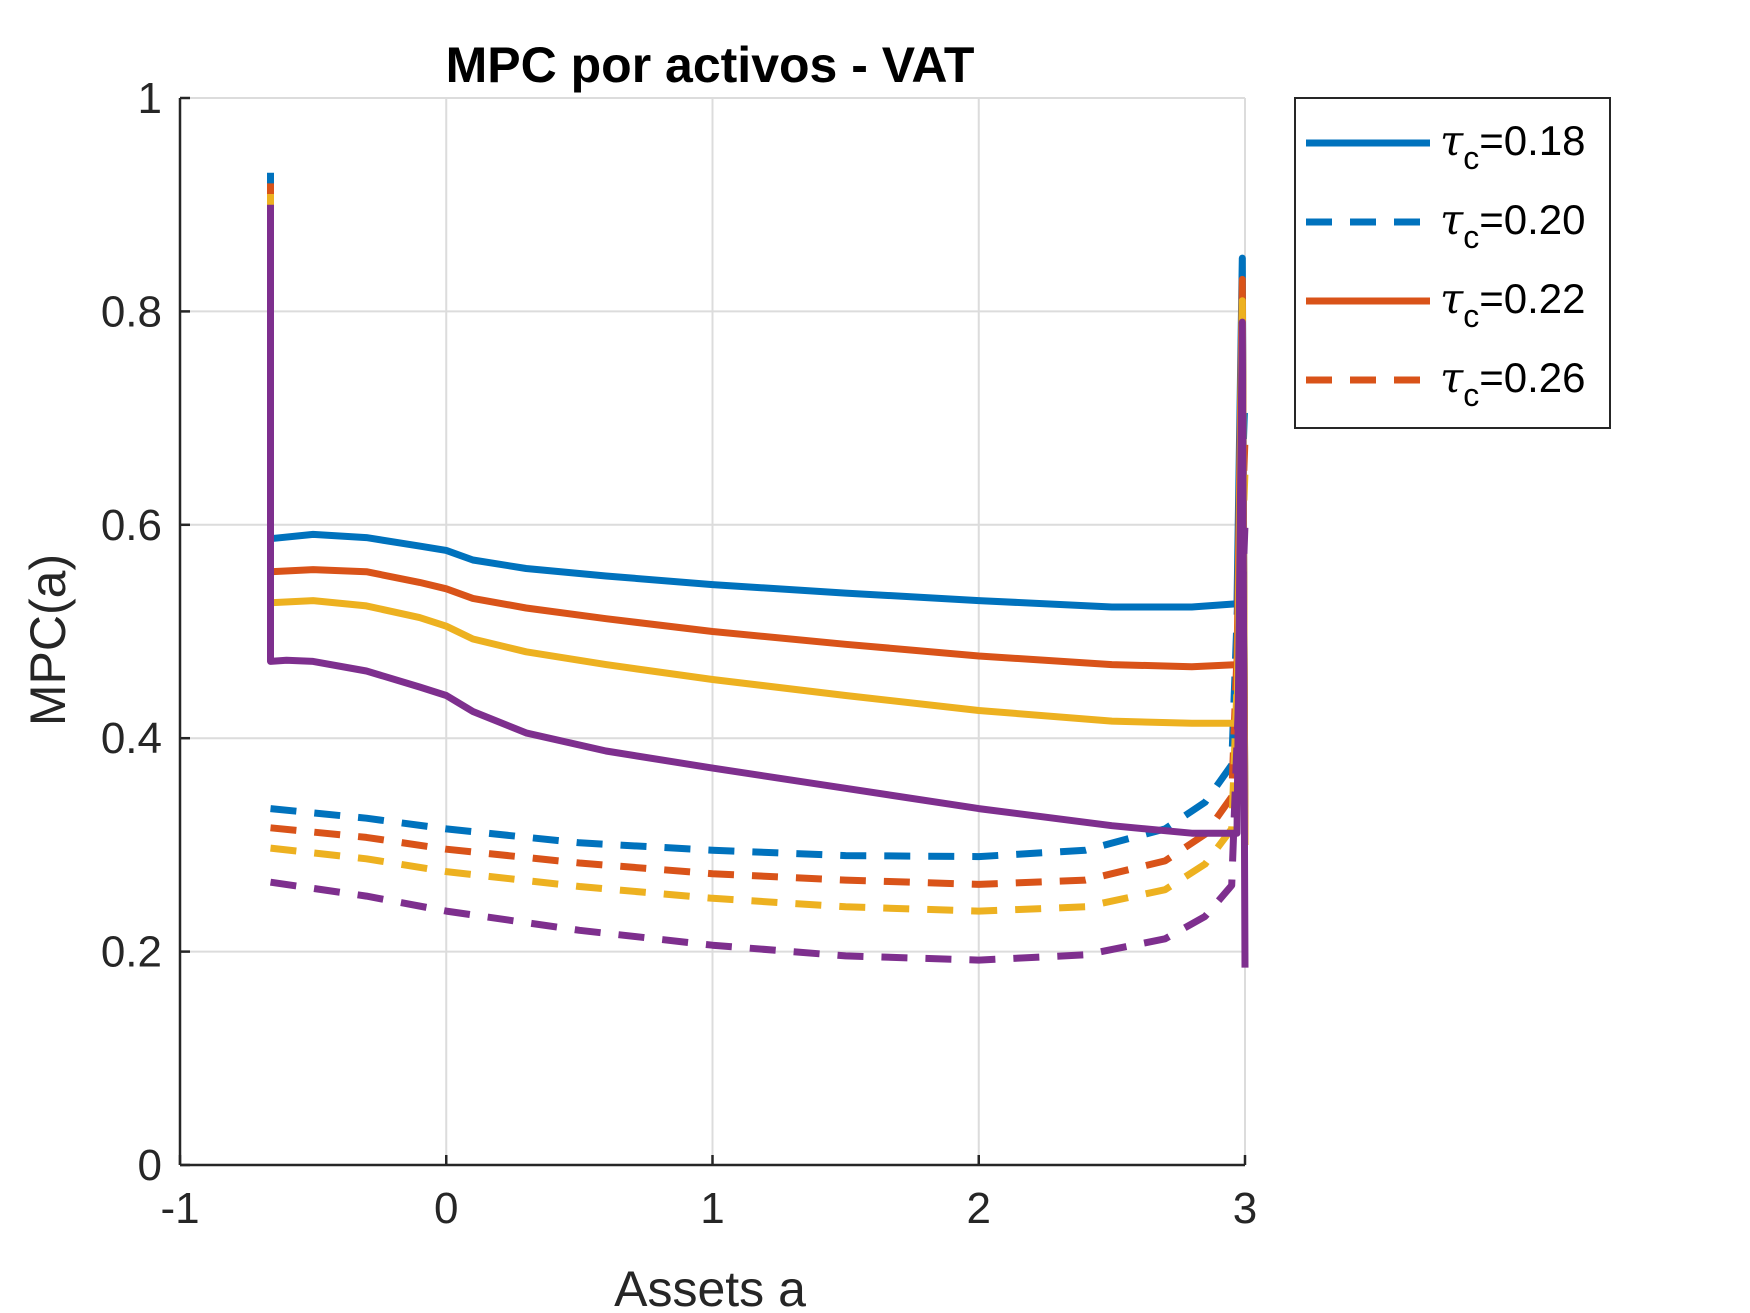 The width and height of the screenshot is (1750, 1313). I want to click on x-tick-label: 3, so click(1245, 1208).